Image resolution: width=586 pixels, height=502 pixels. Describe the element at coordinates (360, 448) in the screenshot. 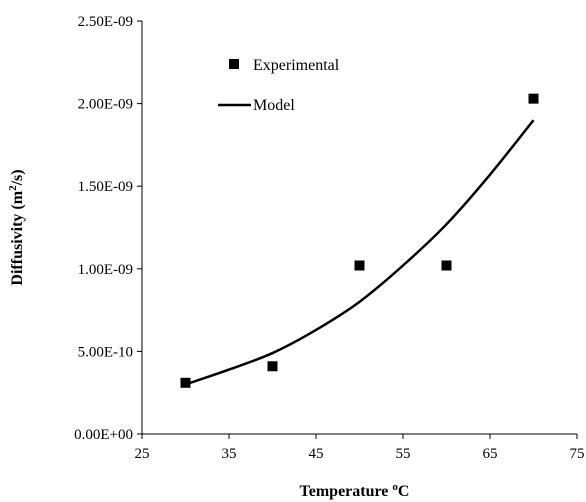

I see `x-ticks: 25 35 45 55 65 75` at that location.